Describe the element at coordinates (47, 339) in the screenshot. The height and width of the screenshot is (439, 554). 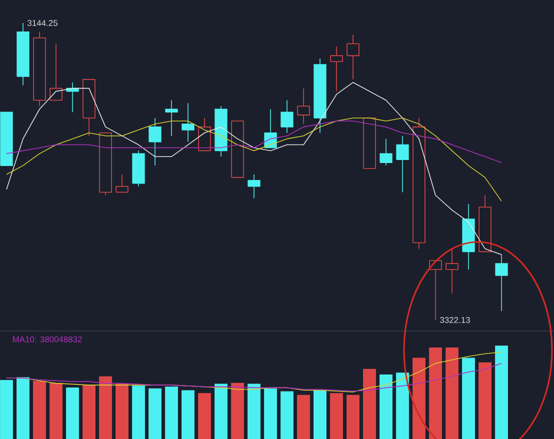
I see `text: MA10: 380048832` at that location.